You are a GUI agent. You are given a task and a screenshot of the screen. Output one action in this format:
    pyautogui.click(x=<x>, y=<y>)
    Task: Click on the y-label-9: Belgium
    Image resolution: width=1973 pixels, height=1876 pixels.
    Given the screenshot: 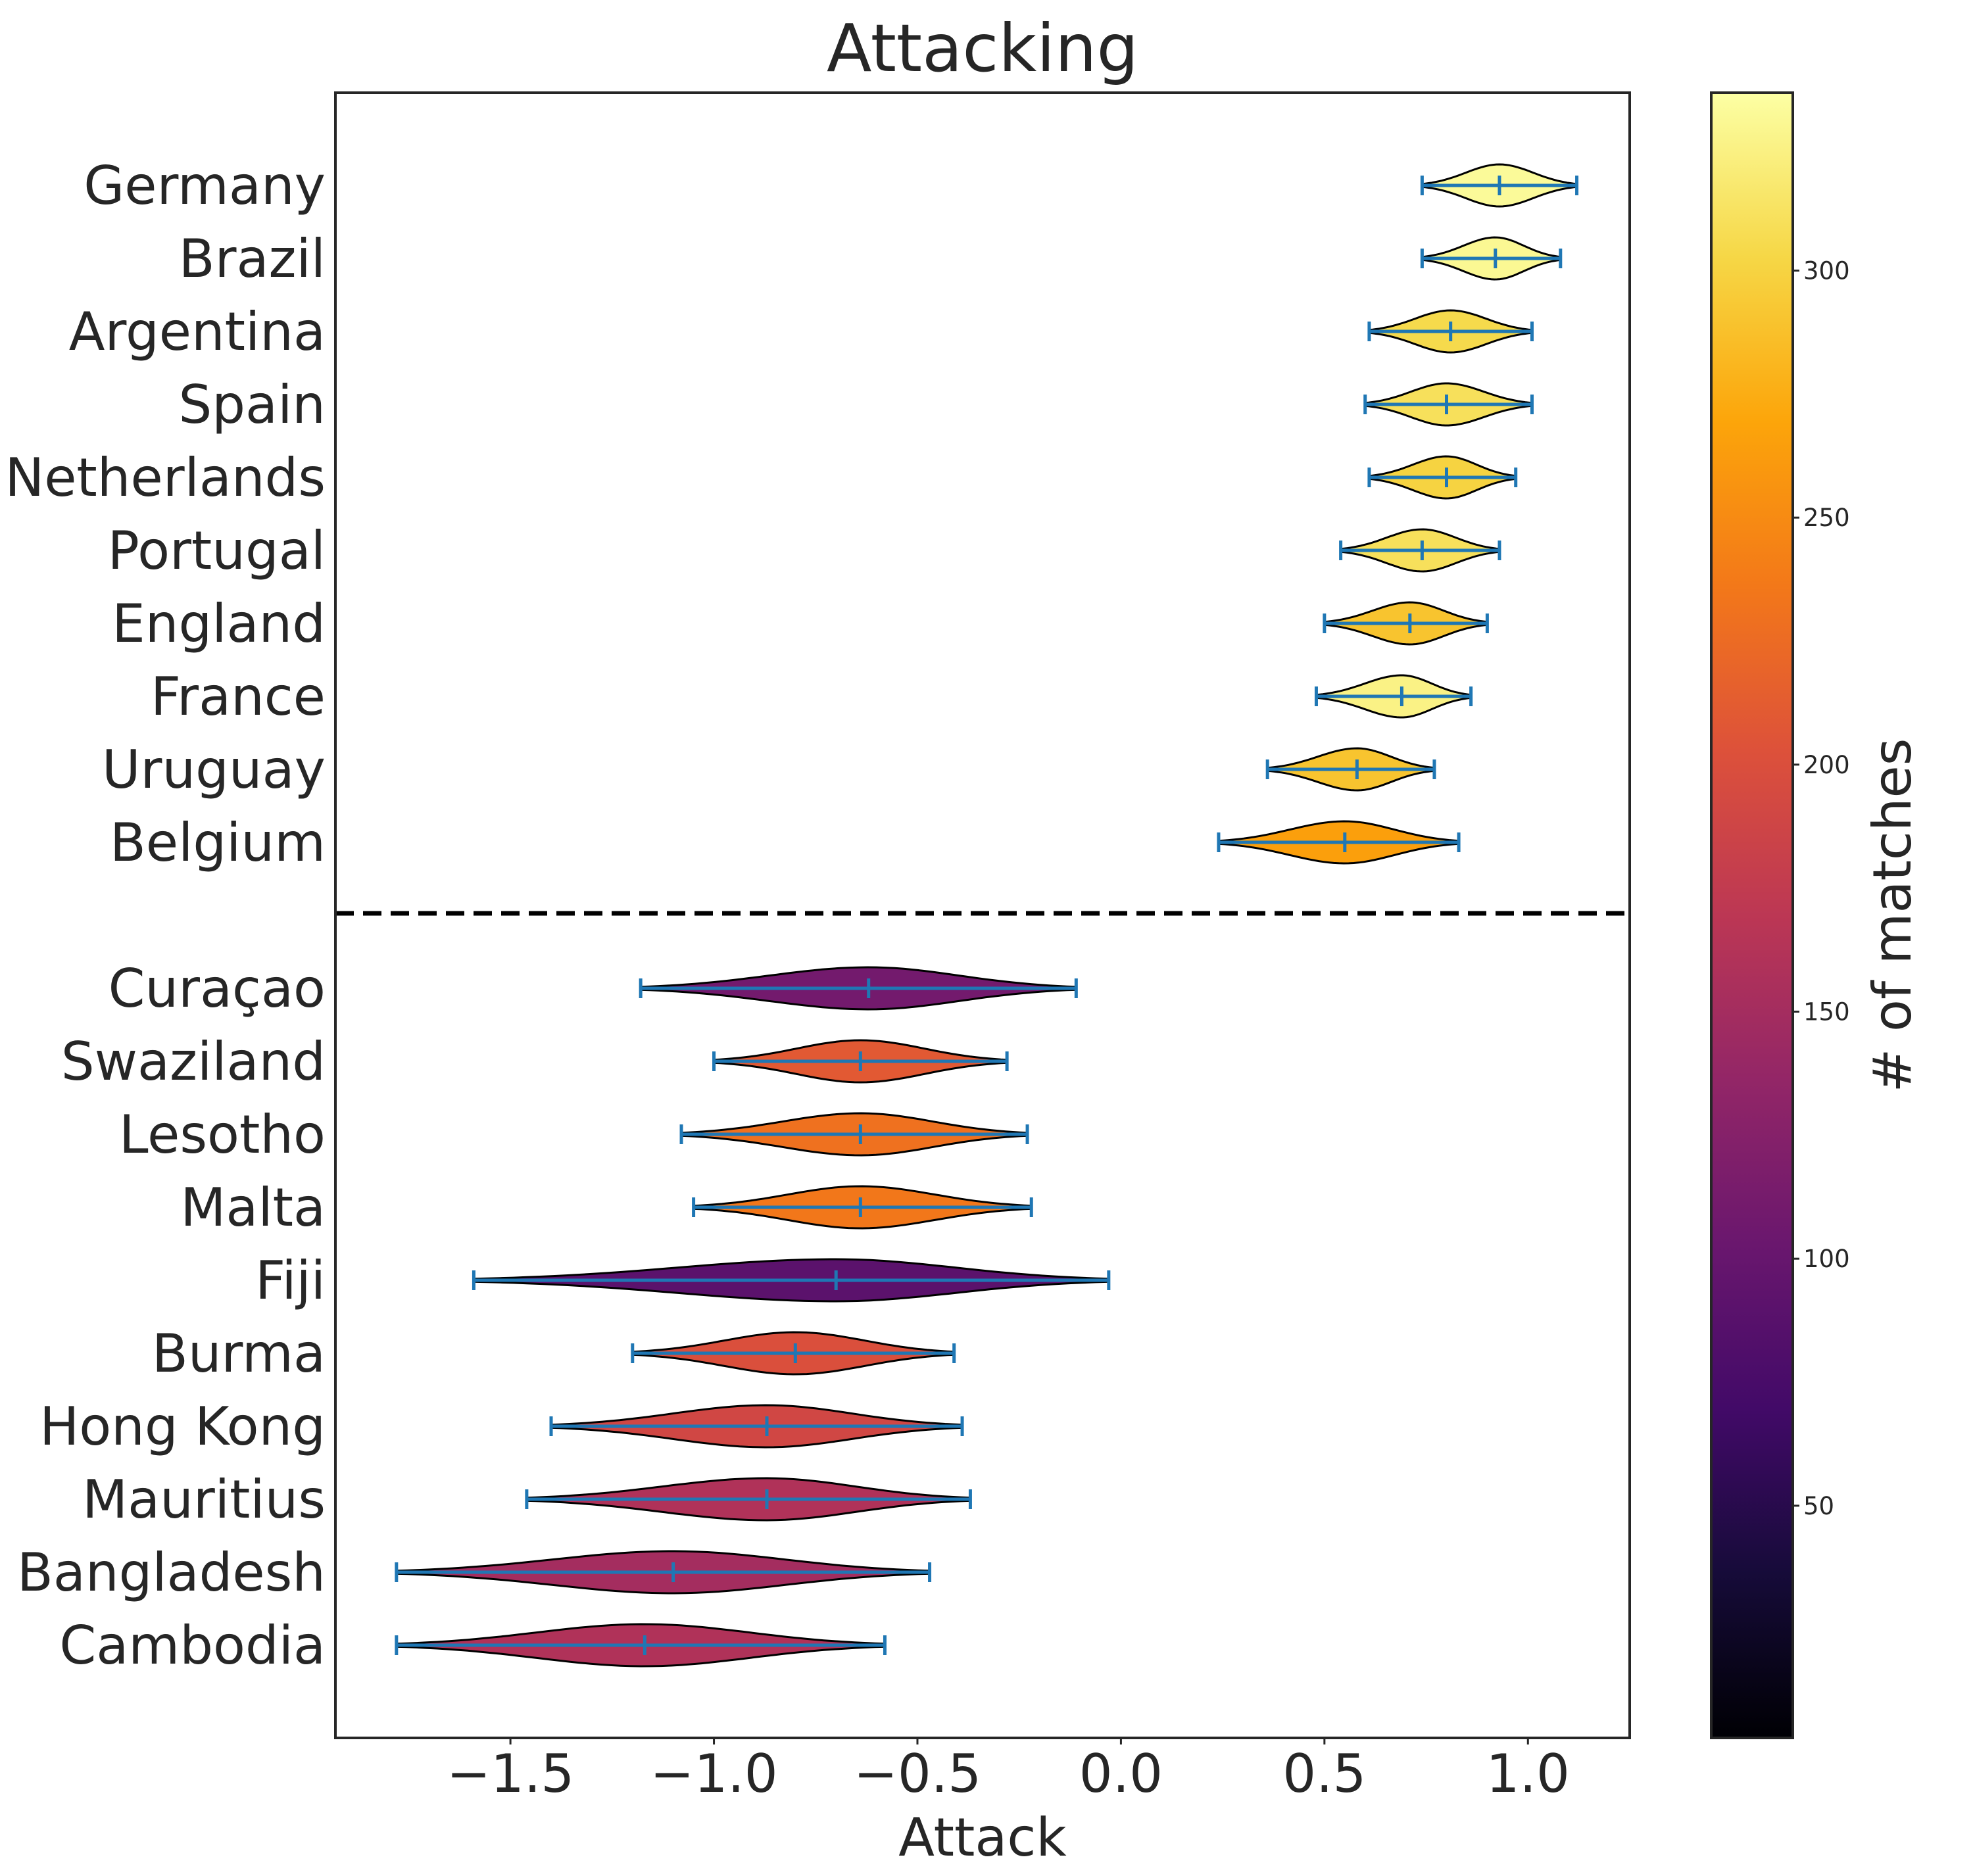 What is the action you would take?
    pyautogui.click(x=218, y=842)
    